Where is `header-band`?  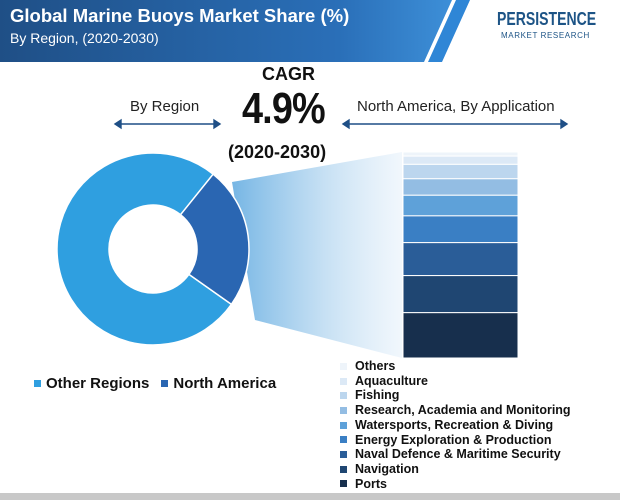
header-band is located at coordinates (226, 31).